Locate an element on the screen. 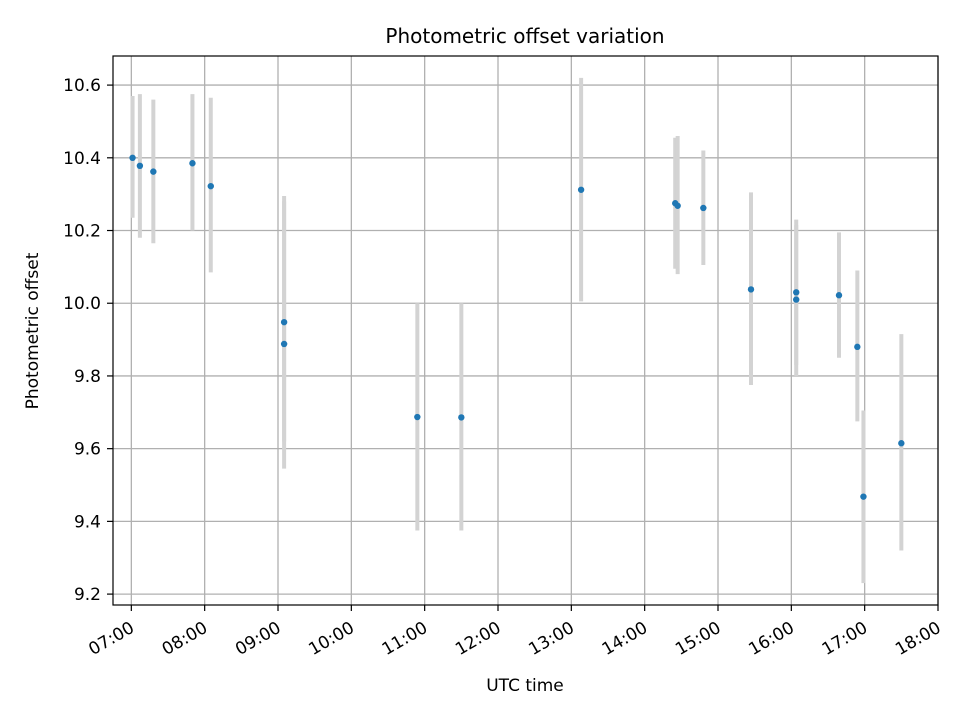 Image resolution: width=960 pixels, height=720 pixels. y-tick-label: 10.2 is located at coordinates (82, 232).